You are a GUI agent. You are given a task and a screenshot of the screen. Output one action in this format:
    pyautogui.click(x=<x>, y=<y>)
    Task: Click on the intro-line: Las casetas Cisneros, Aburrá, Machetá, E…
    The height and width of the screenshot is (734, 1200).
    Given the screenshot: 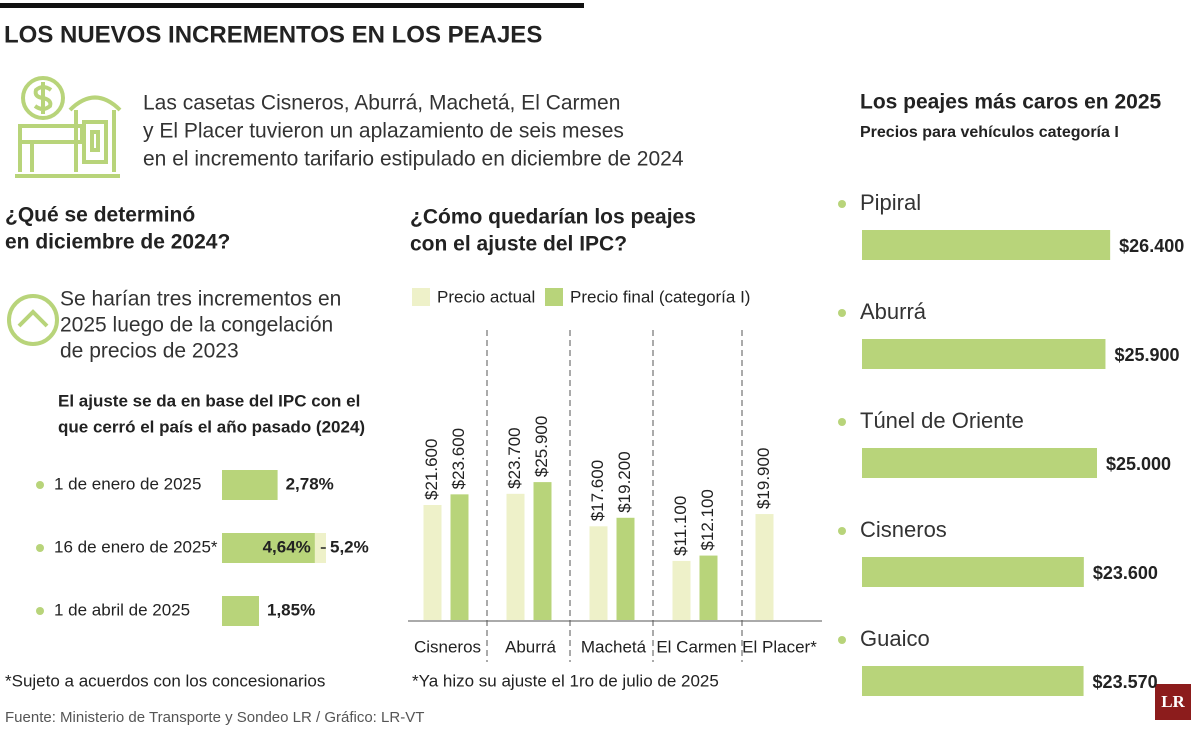 What is the action you would take?
    pyautogui.click(x=381, y=103)
    